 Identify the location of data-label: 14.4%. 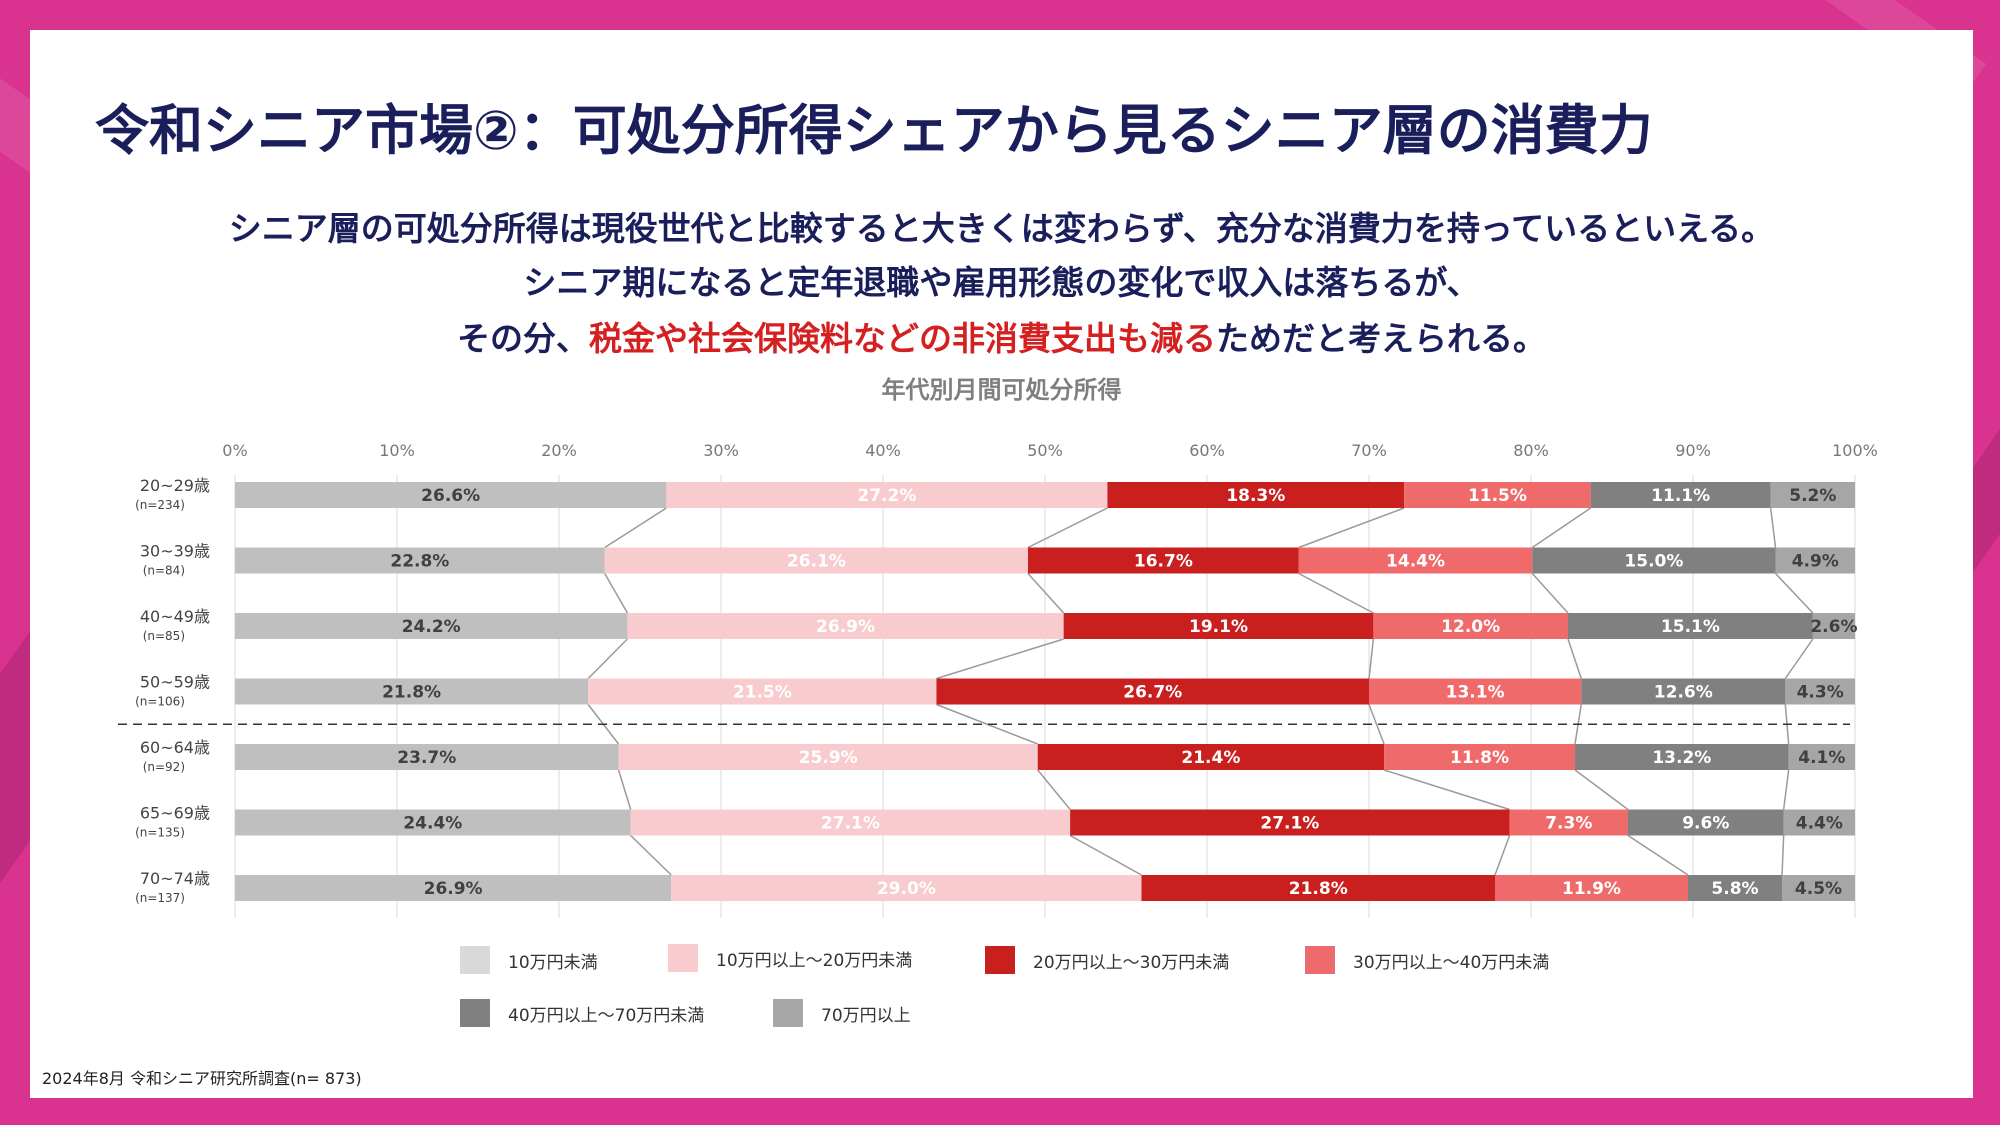
(1415, 562).